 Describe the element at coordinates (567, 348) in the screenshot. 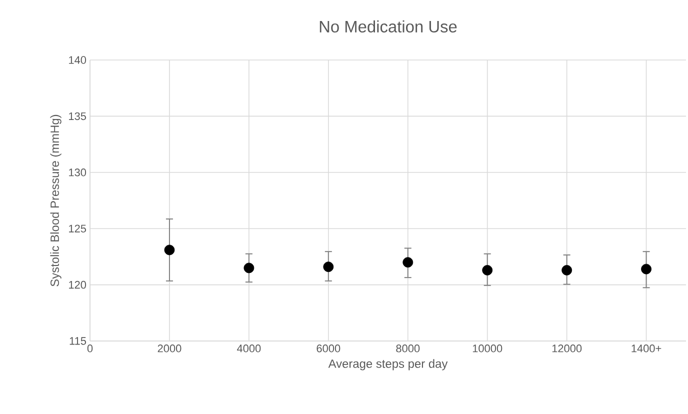

I see `x-tick-label: 12000` at that location.